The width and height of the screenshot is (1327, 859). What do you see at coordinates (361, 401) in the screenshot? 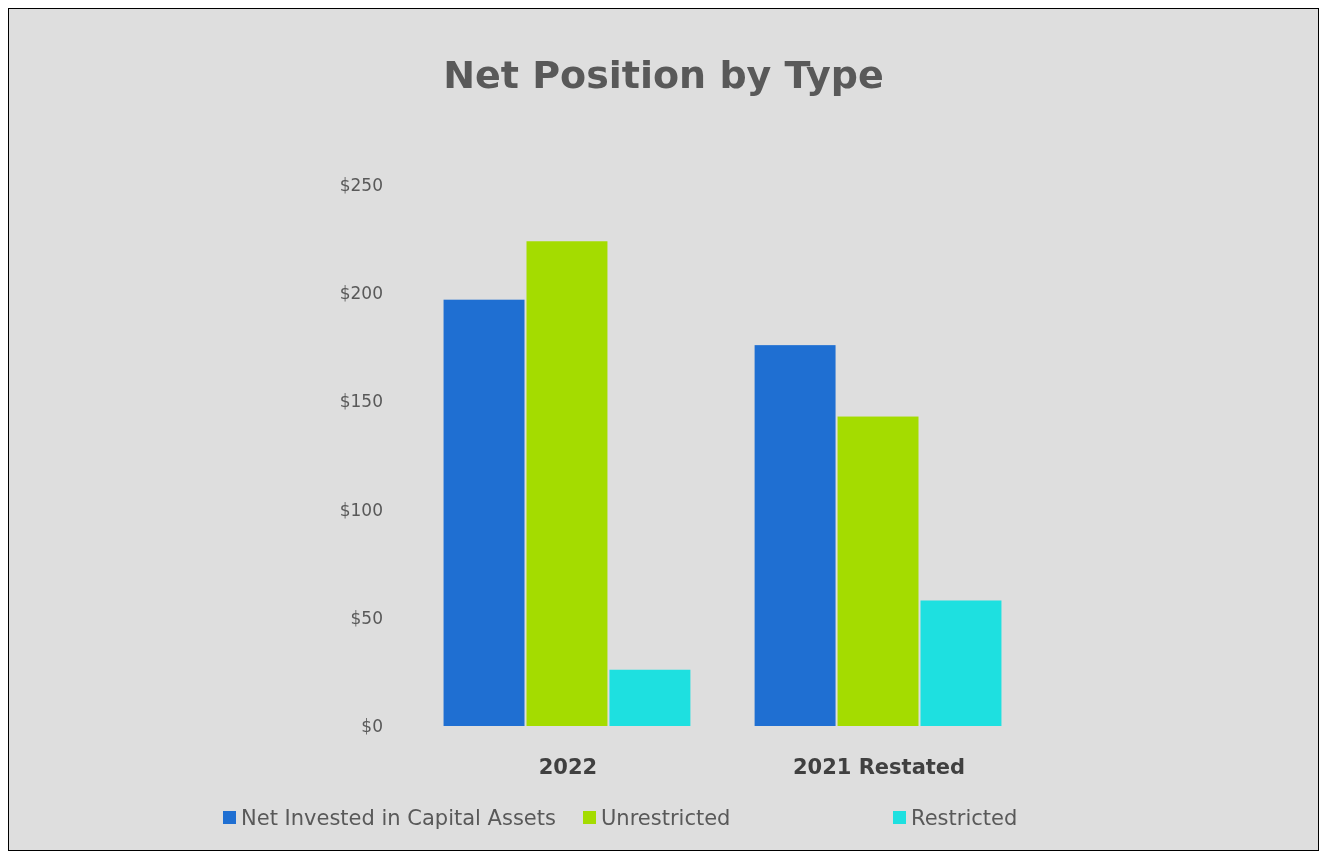
I see `y-tick-label: $150` at bounding box center [361, 401].